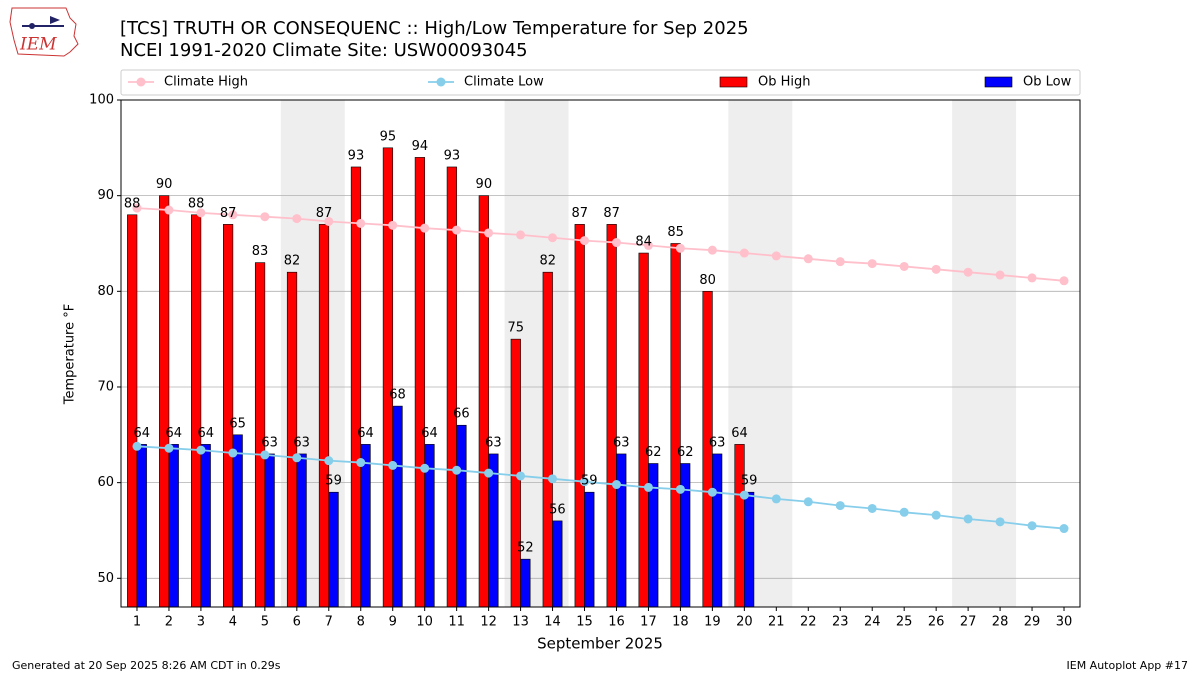 Image resolution: width=1200 pixels, height=675 pixels. Describe the element at coordinates (653, 452) in the screenshot. I see `data-label: 62` at that location.